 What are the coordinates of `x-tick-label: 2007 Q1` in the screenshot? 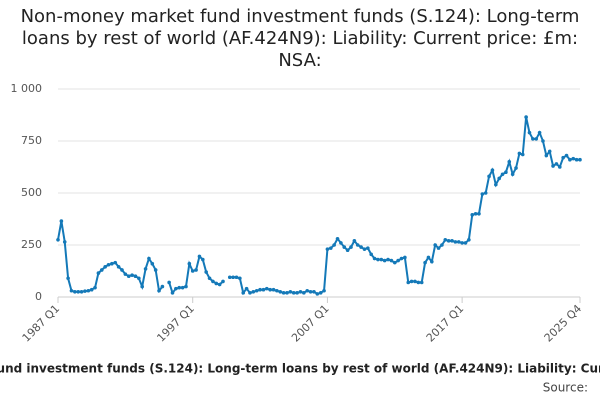 It's located at (310, 323).